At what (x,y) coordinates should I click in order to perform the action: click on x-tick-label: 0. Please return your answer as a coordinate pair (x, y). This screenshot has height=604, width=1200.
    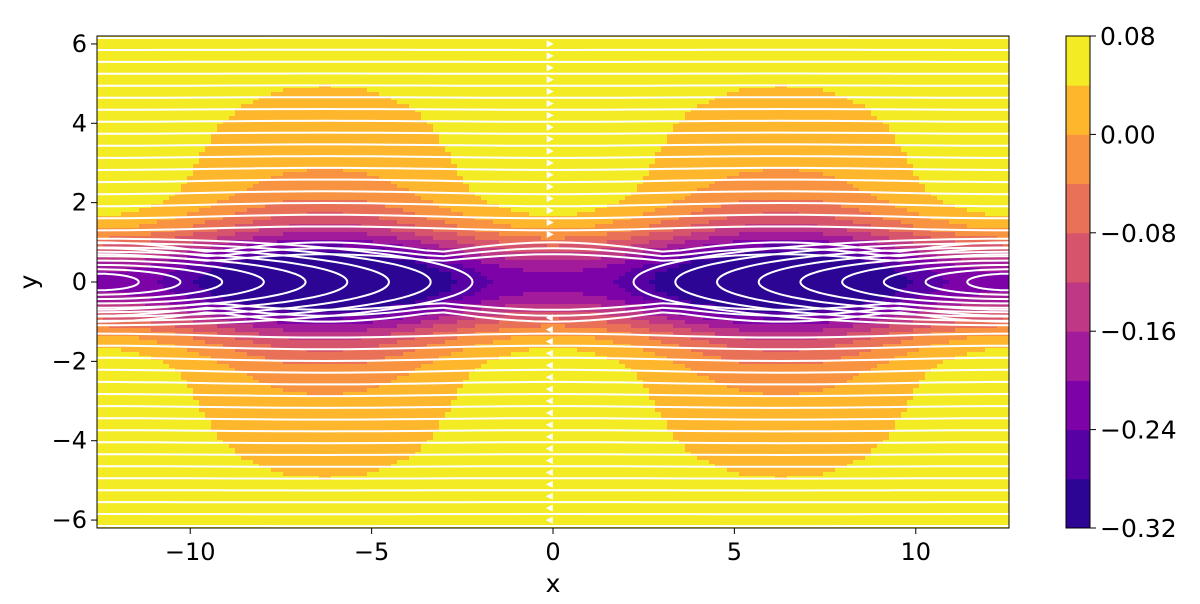
    Looking at the image, I should click on (552, 552).